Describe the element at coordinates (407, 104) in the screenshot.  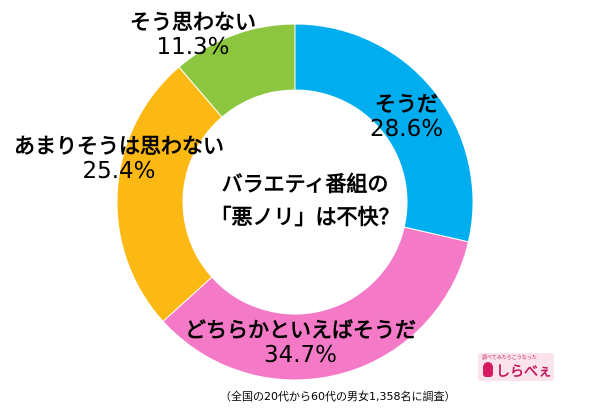
I see `slice-name: そうだ` at that location.